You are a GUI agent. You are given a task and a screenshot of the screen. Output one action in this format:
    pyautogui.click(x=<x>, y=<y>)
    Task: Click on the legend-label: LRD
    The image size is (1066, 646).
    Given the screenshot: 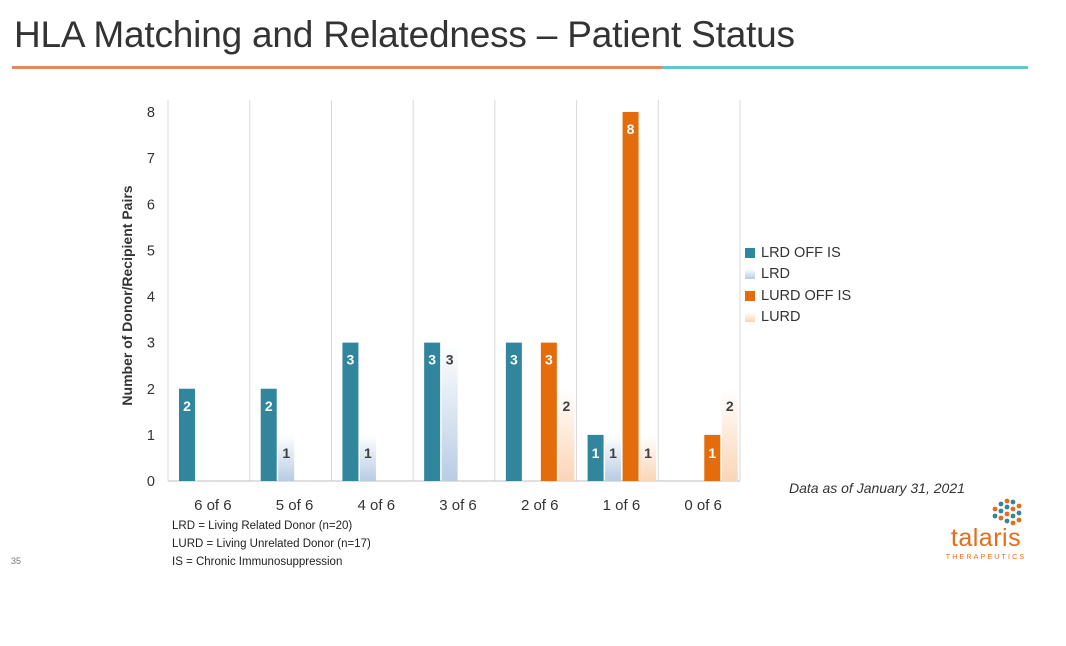 What is the action you would take?
    pyautogui.click(x=776, y=274)
    